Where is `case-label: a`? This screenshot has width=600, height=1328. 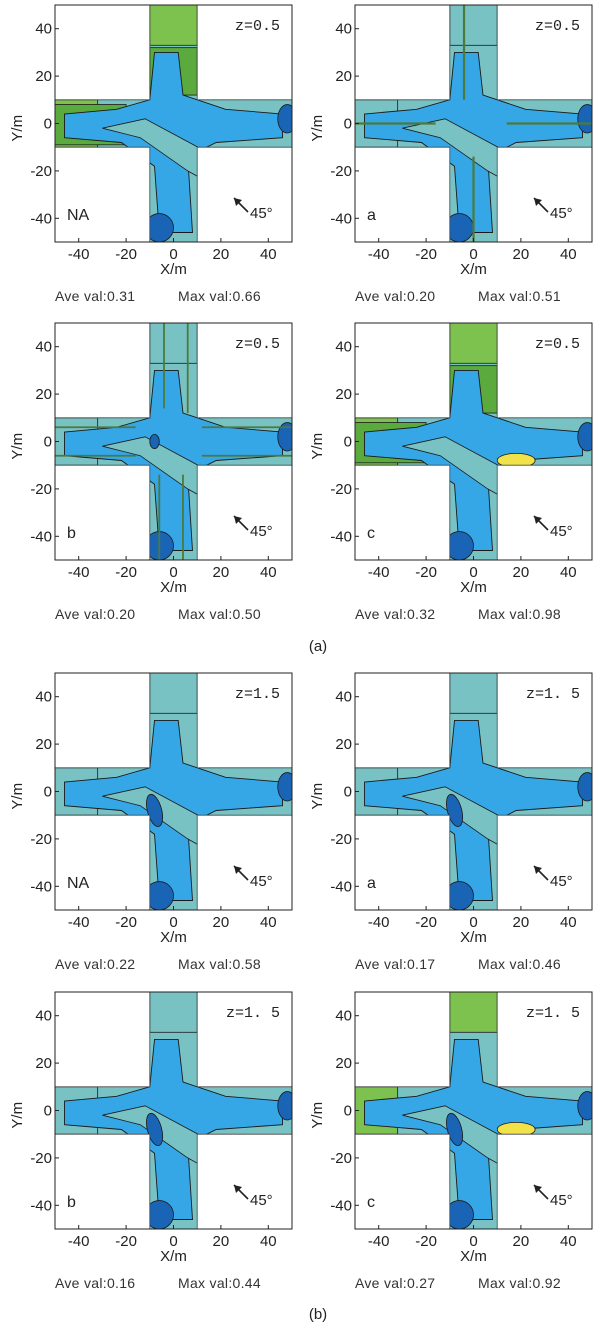
case-label: a is located at coordinates (371, 215).